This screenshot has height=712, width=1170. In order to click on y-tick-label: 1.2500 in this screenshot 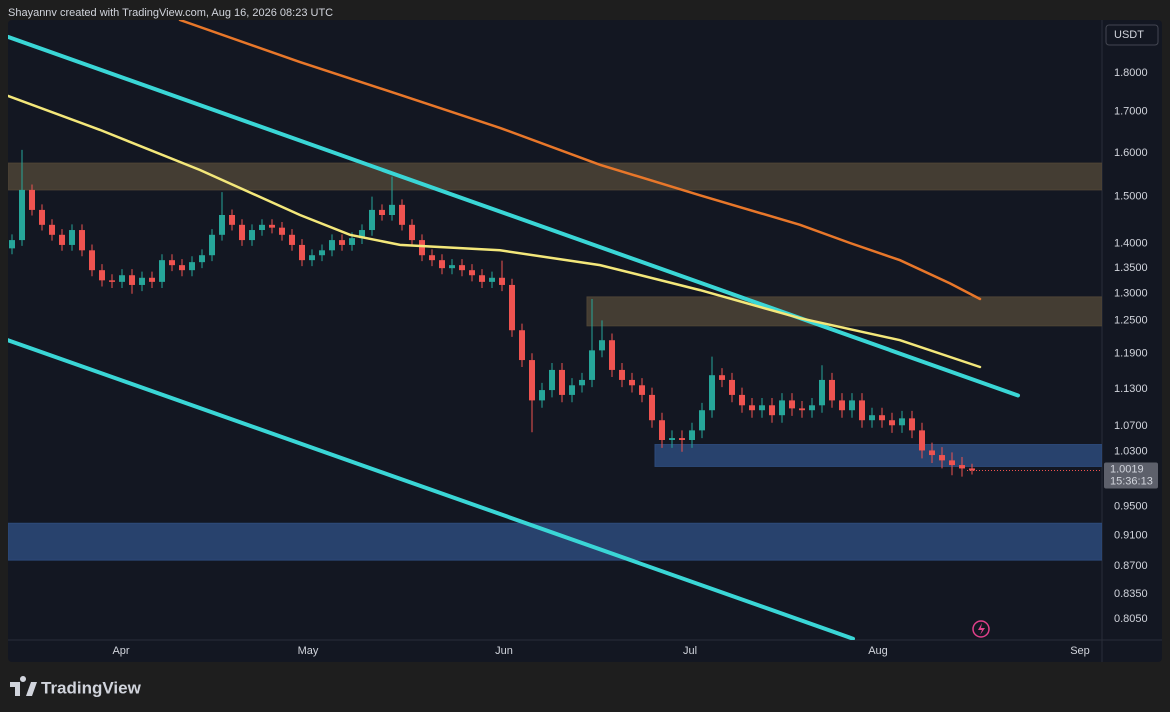, I will do `click(1131, 320)`.